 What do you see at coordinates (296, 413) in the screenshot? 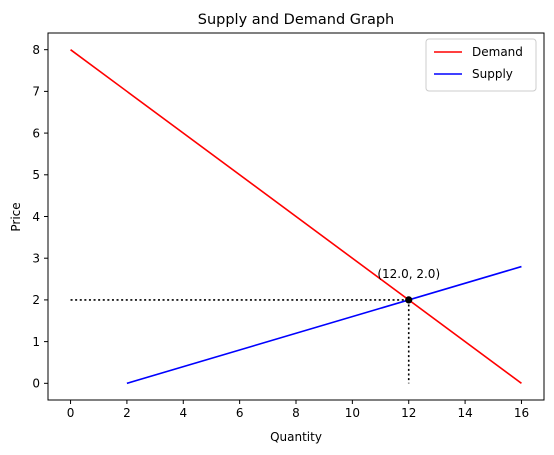
I see `x-tick-label: 8` at bounding box center [296, 413].